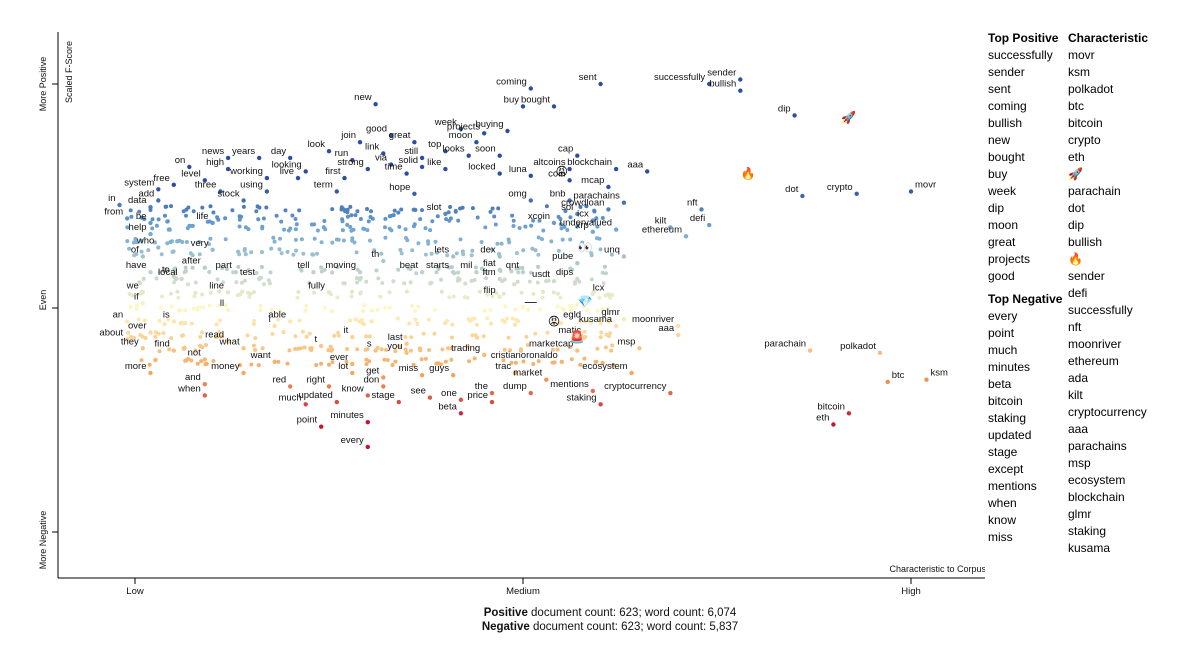 Image resolution: width=1200 pixels, height=650 pixels. What do you see at coordinates (546, 379) in the screenshot?
I see `point-market` at bounding box center [546, 379].